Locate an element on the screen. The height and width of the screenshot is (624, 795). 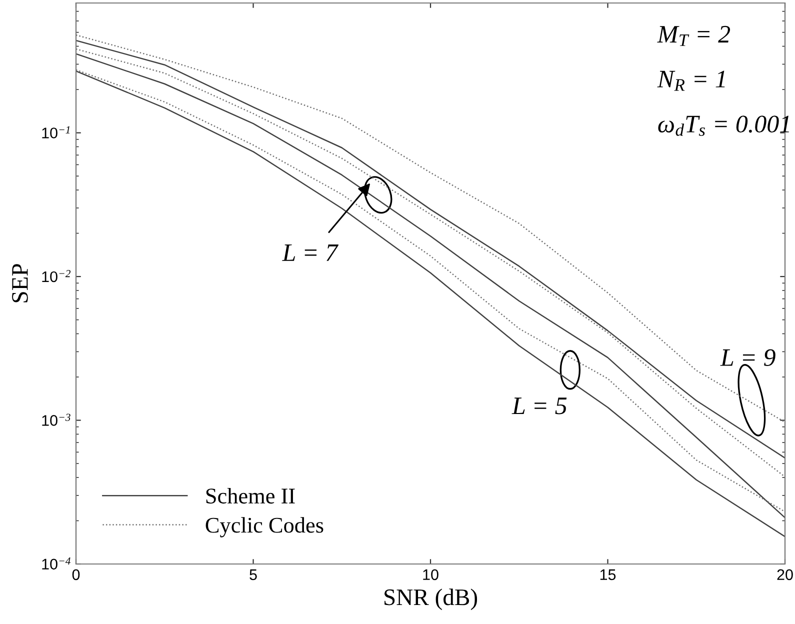
annotation: L = 5 is located at coordinates (539, 406).